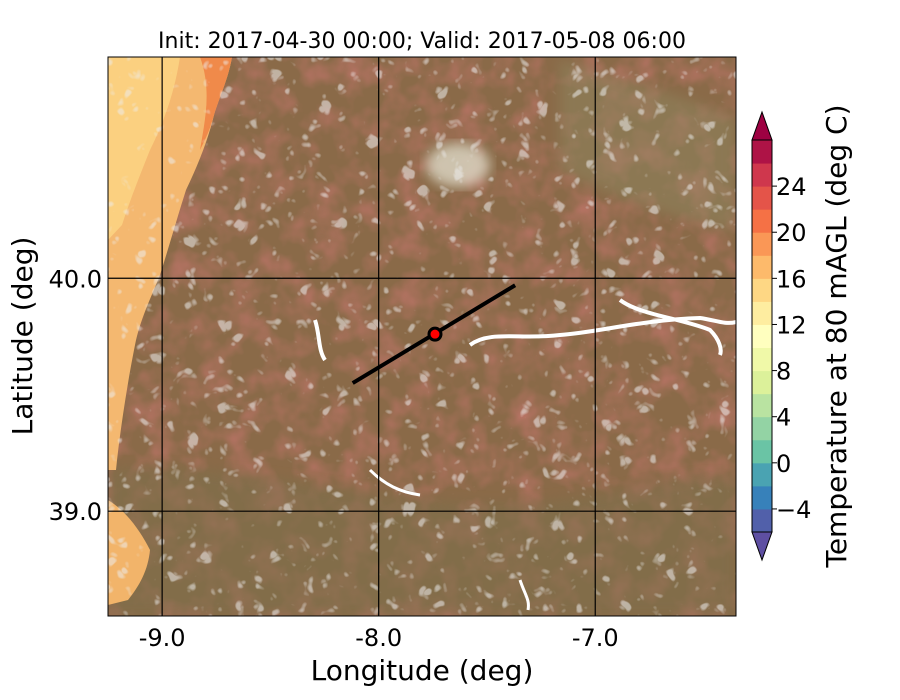 The image size is (900, 700). Describe the element at coordinates (595, 638) in the screenshot. I see `x-tick-label: -7.0` at that location.